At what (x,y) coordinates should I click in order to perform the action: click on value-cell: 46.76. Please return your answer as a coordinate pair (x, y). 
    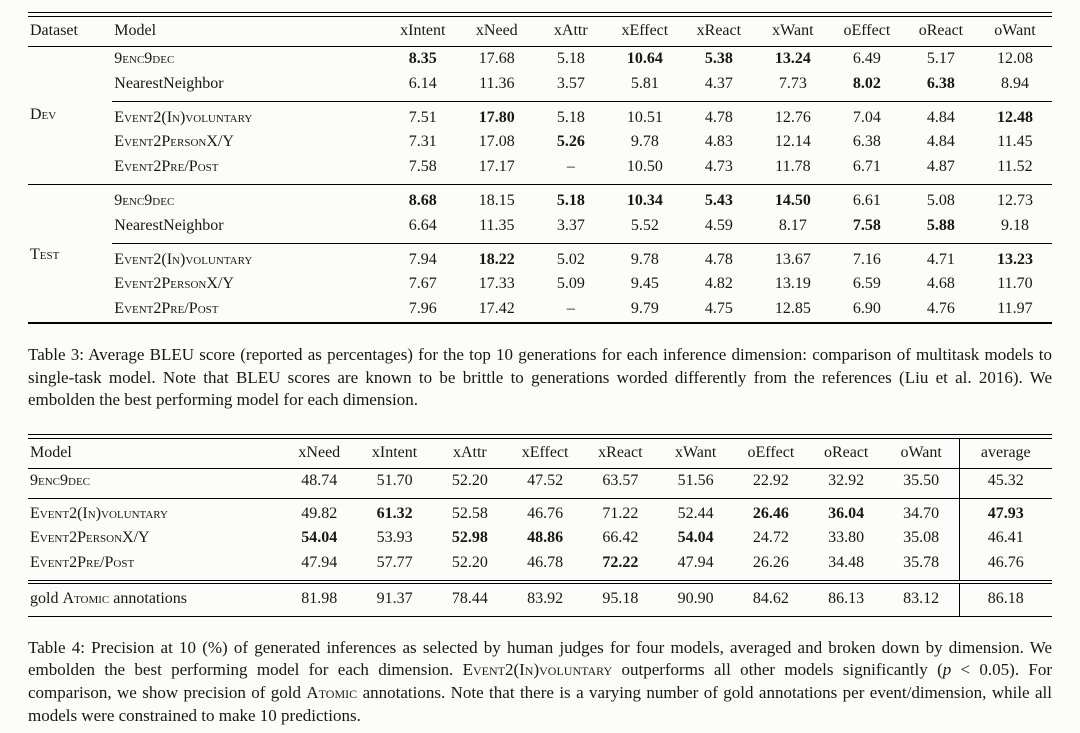
    Looking at the image, I should click on (1005, 566).